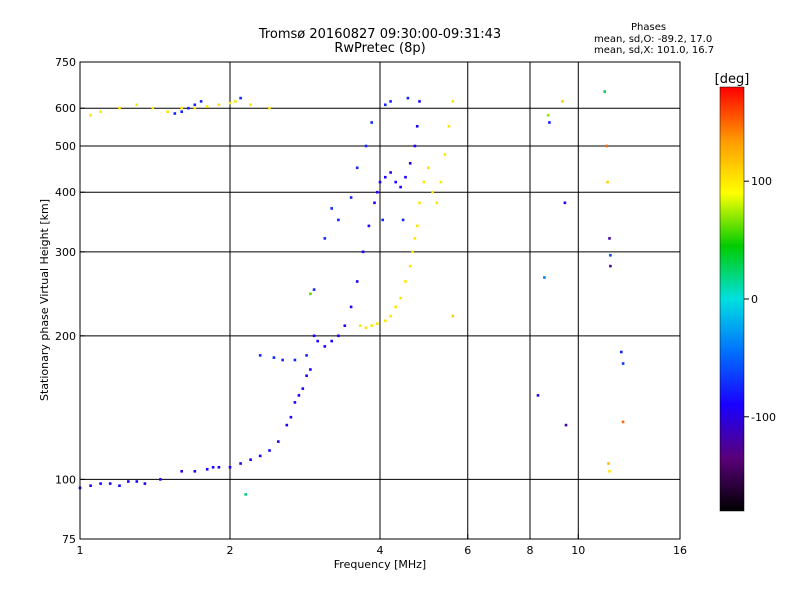 Image resolution: width=800 pixels, height=600 pixels. Describe the element at coordinates (65, 336) in the screenshot. I see `y-tick-label: 200` at that location.